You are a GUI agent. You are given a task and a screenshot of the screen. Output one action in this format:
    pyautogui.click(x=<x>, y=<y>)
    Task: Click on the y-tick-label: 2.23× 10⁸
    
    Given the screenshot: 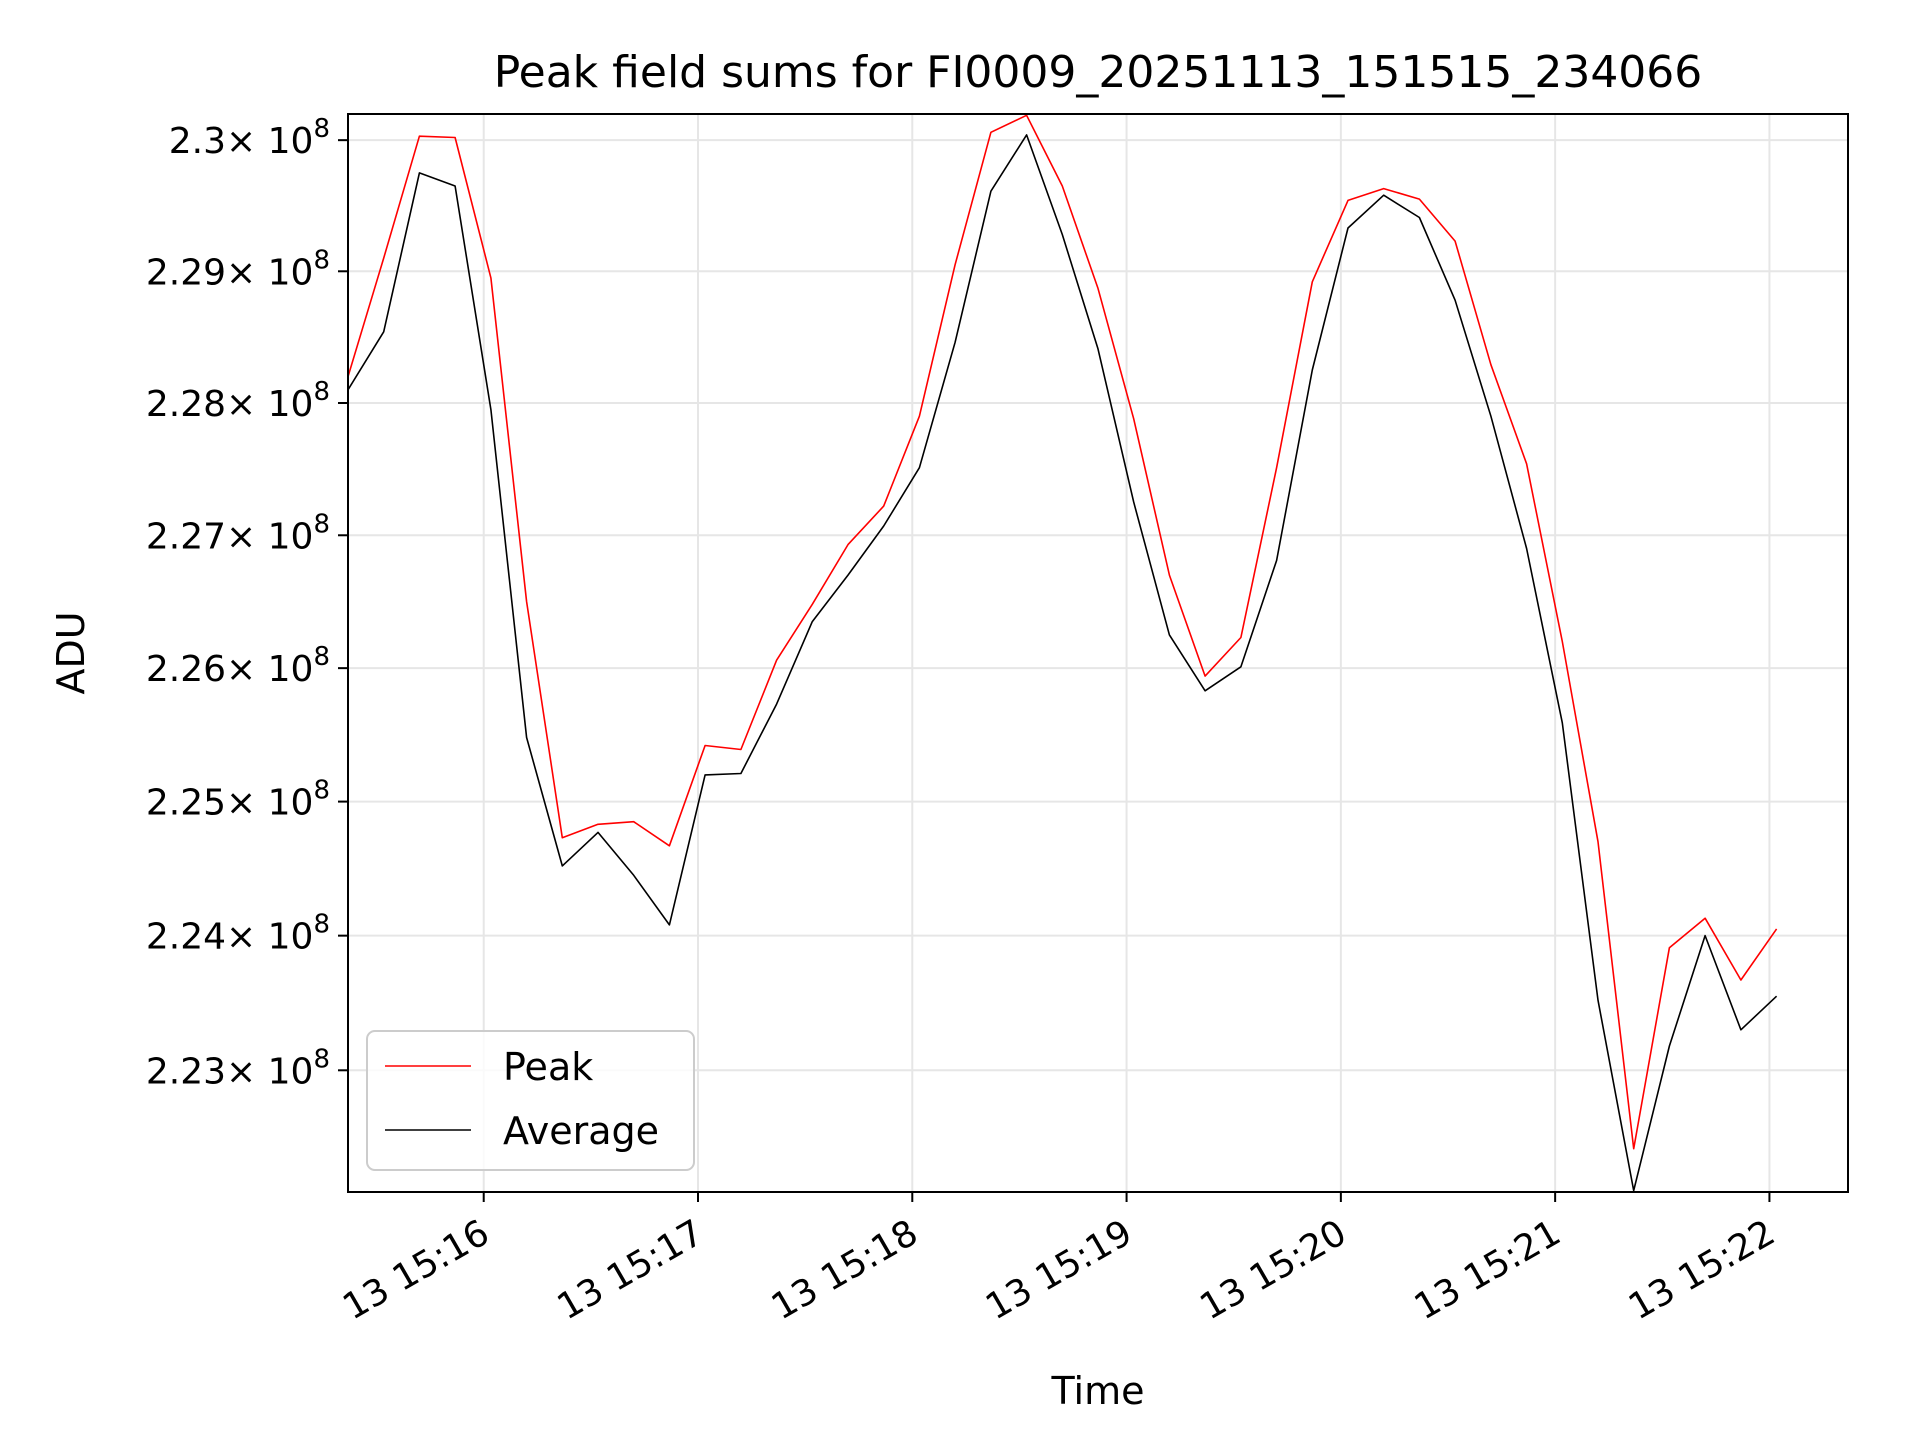 What is the action you would take?
    pyautogui.click(x=238, y=1068)
    